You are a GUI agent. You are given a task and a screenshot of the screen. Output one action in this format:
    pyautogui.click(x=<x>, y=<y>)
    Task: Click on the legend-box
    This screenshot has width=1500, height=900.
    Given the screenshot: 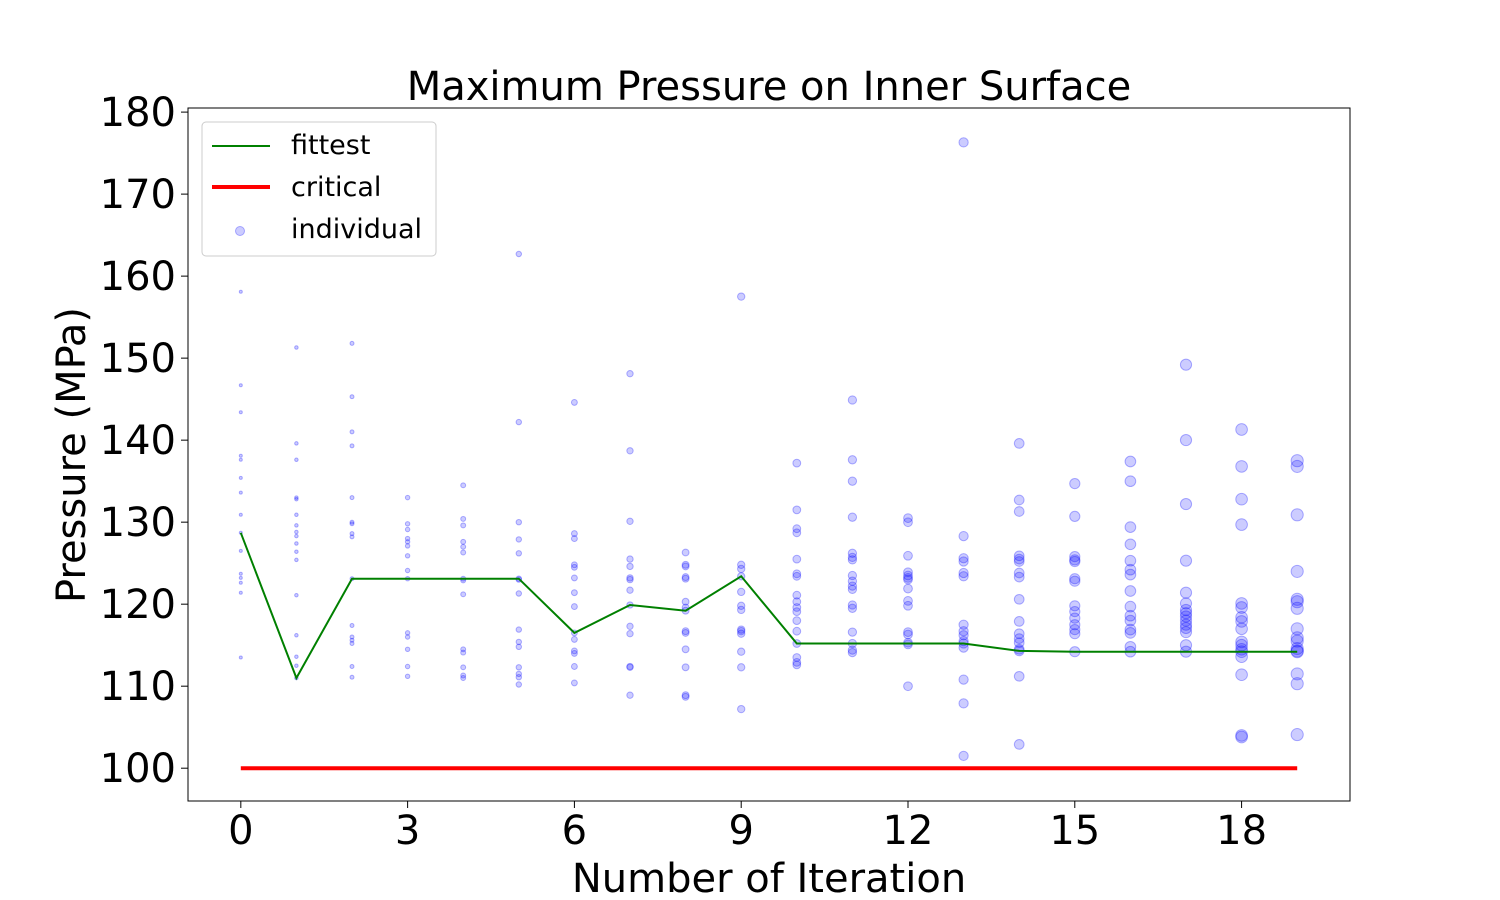 What is the action you would take?
    pyautogui.click(x=319, y=189)
    